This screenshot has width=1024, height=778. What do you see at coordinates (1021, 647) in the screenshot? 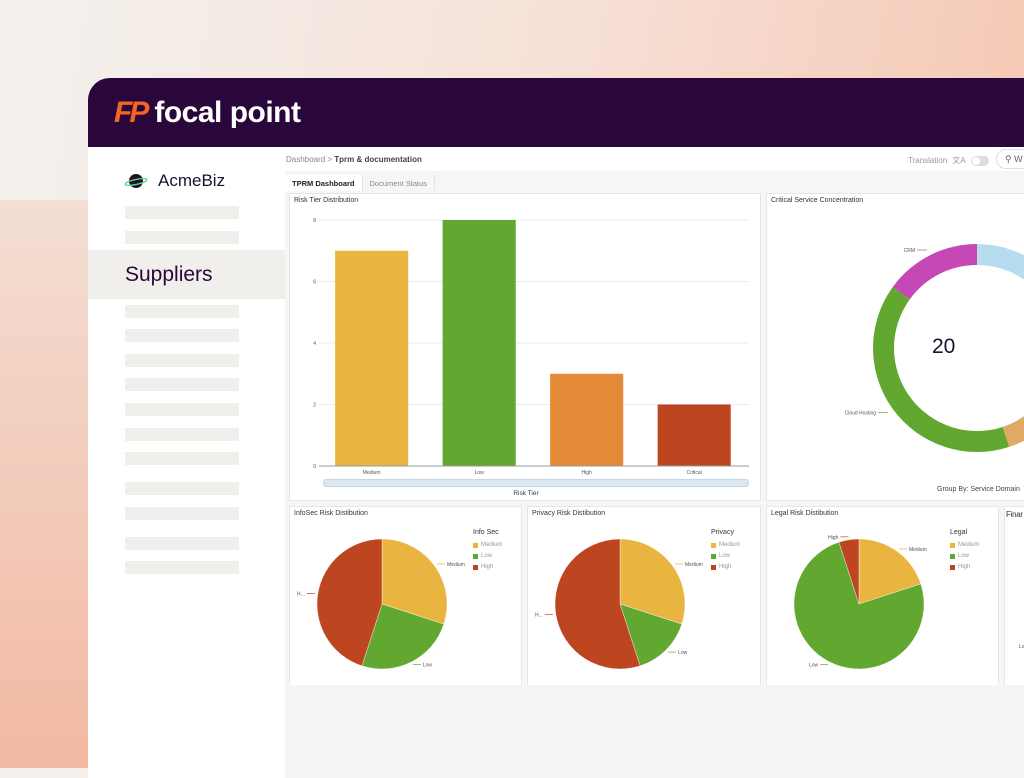
I see `slice-label: Lo` at bounding box center [1021, 647].